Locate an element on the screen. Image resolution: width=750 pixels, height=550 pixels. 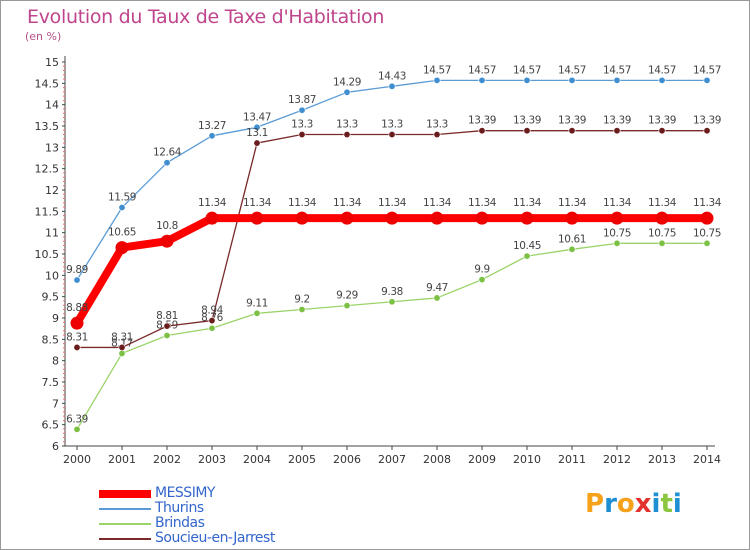
legend-item-thurins: Thurins is located at coordinates (199, 508).